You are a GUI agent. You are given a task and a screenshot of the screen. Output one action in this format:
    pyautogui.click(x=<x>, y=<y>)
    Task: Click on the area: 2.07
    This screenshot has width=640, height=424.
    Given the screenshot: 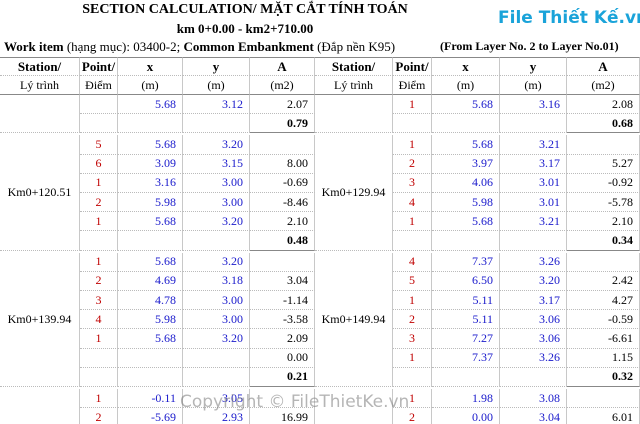 What is the action you would take?
    pyautogui.click(x=282, y=105)
    